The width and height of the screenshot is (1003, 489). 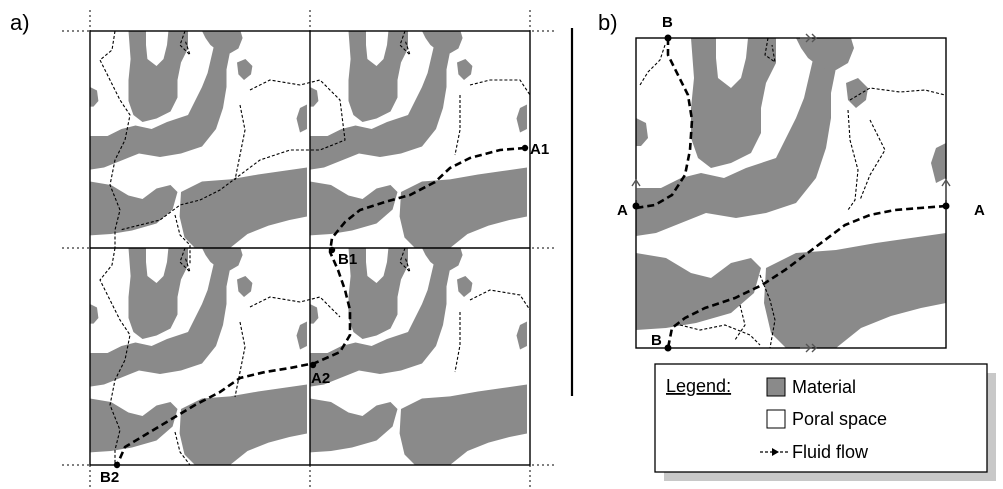 I want to click on legend-material-label: Material, so click(x=824, y=387).